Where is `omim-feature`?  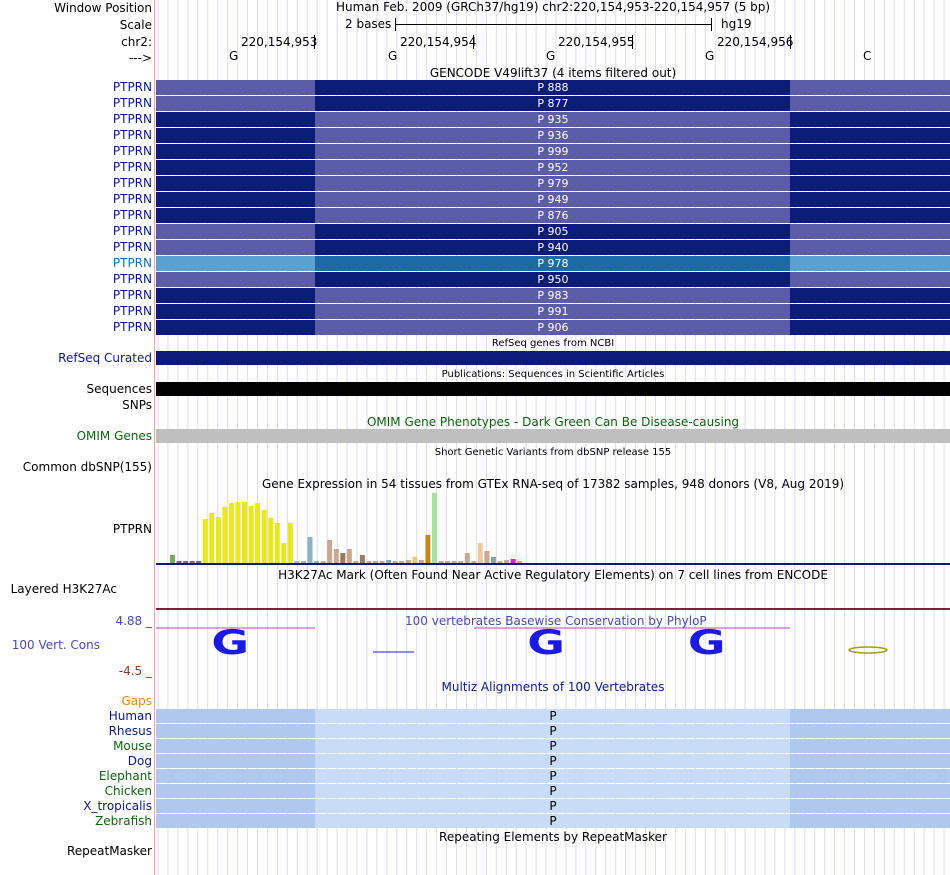 omim-feature is located at coordinates (553, 436).